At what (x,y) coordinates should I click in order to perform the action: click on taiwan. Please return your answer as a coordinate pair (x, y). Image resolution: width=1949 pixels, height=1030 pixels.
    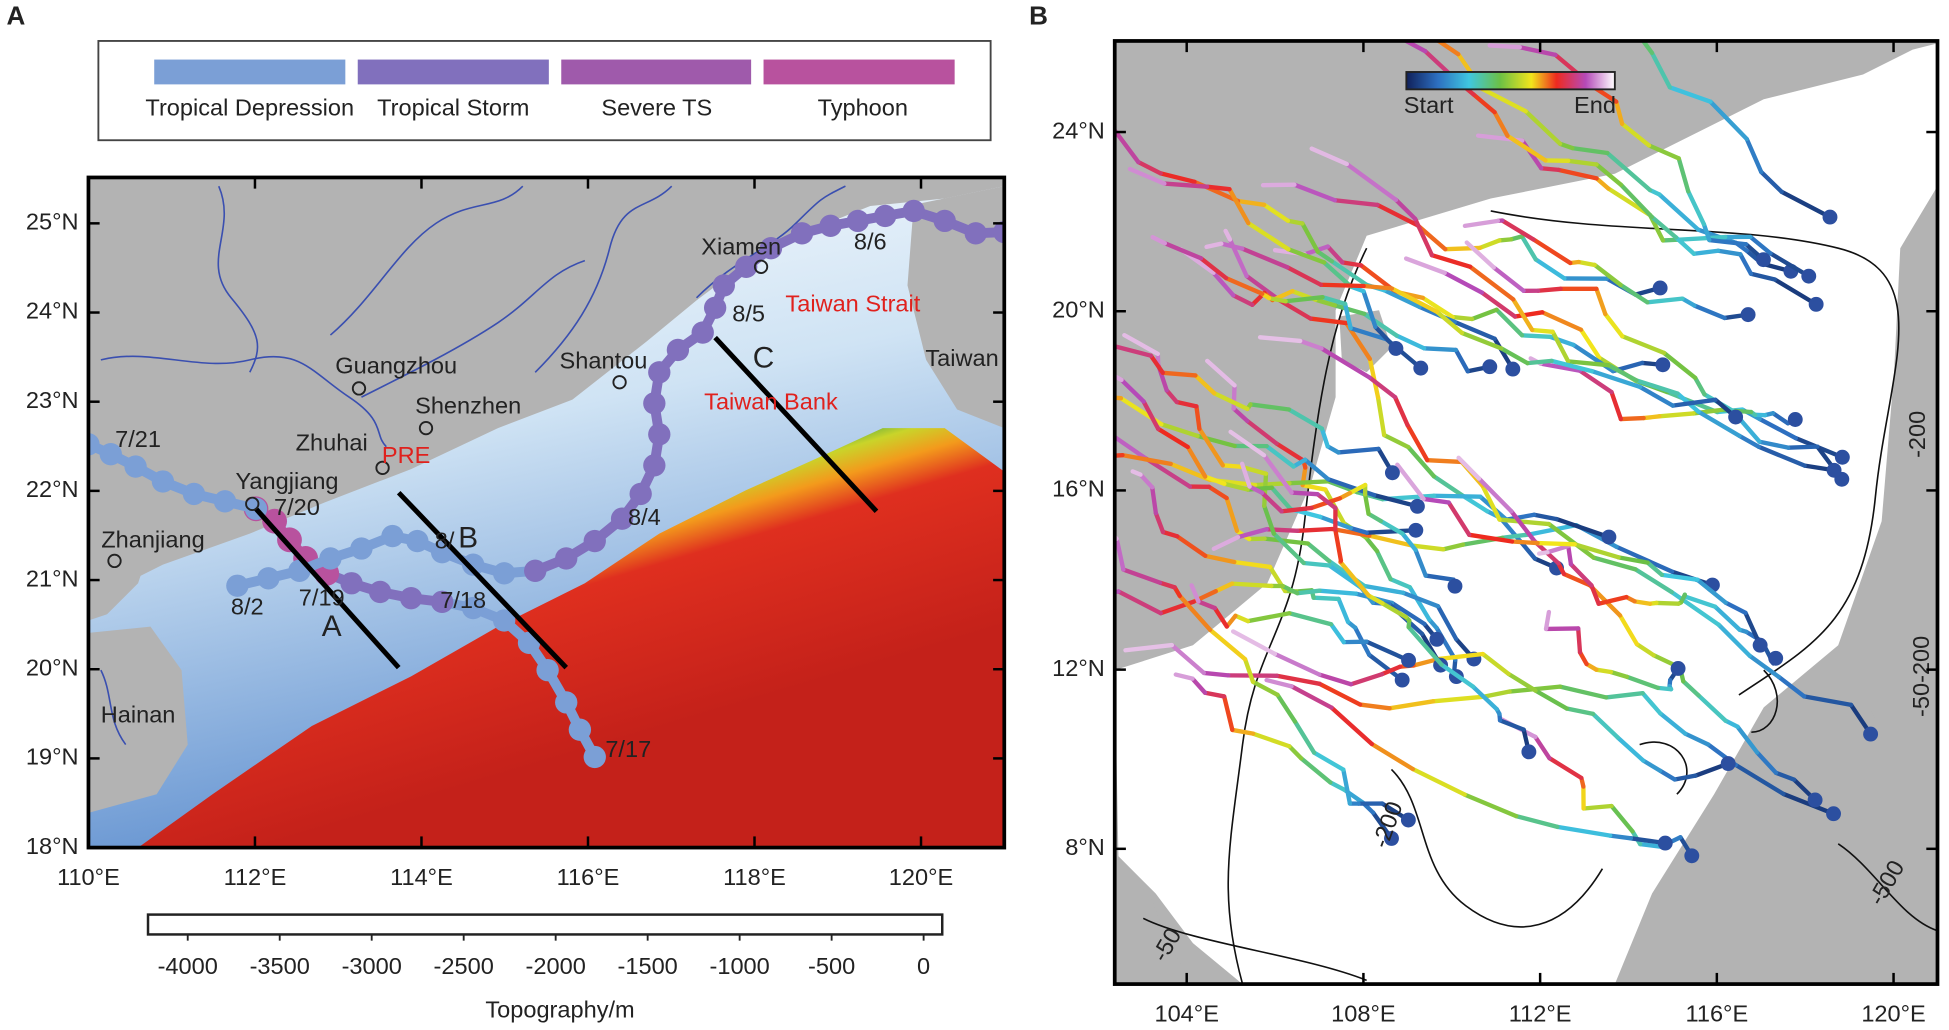
    Looking at the image, I should click on (956, 307).